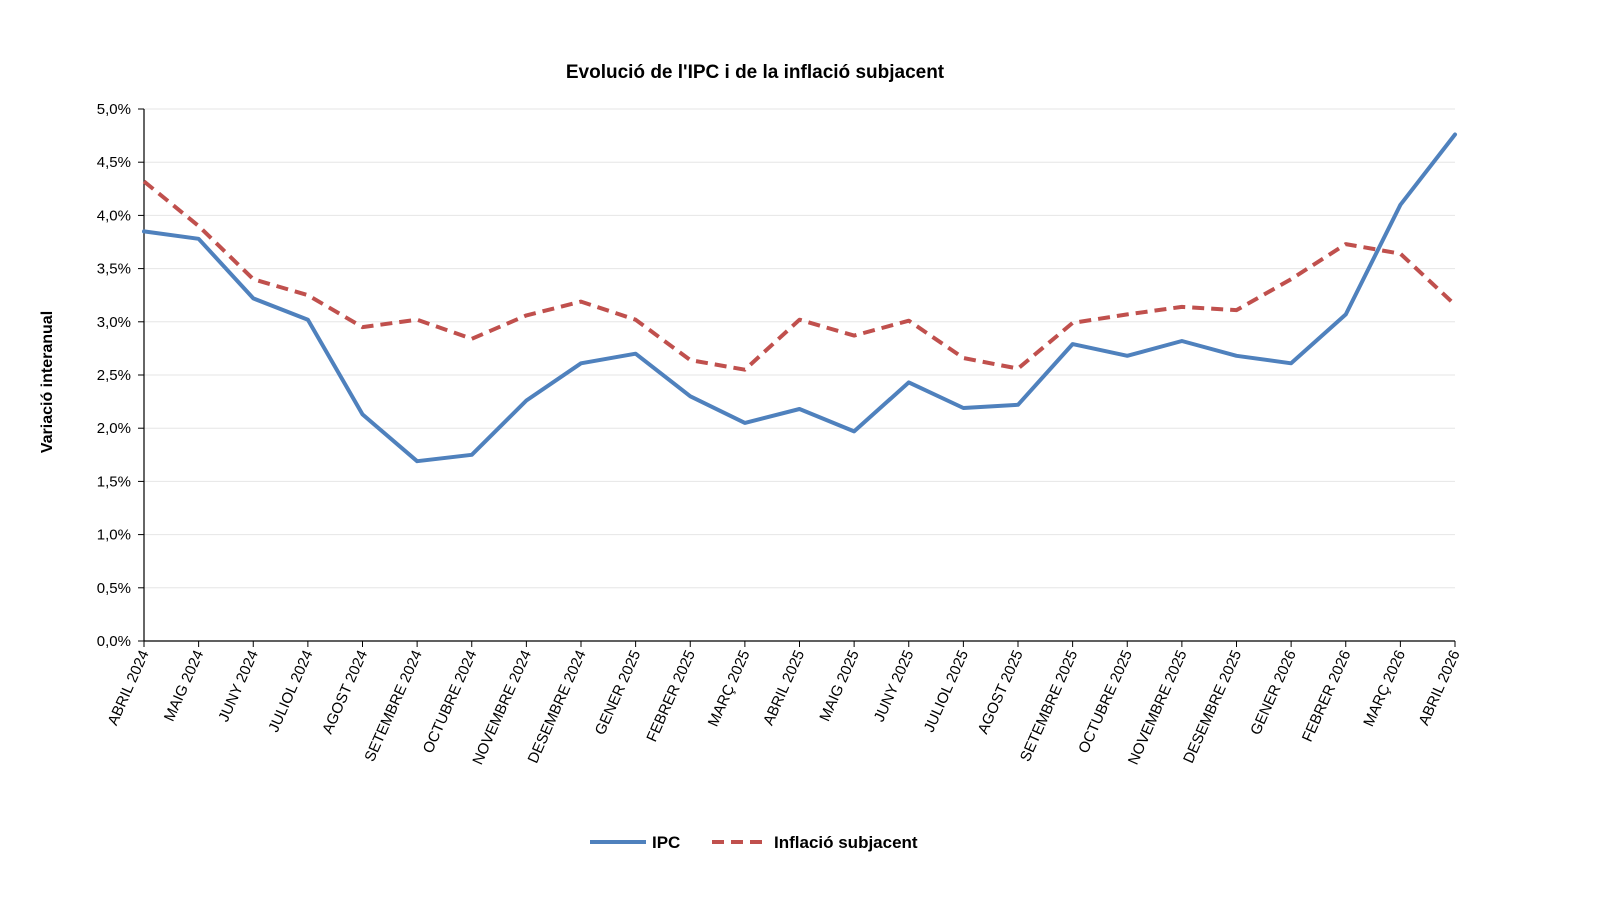  Describe the element at coordinates (393, 706) in the screenshot. I see `x-tick-label: SETEMBRE 2024` at that location.